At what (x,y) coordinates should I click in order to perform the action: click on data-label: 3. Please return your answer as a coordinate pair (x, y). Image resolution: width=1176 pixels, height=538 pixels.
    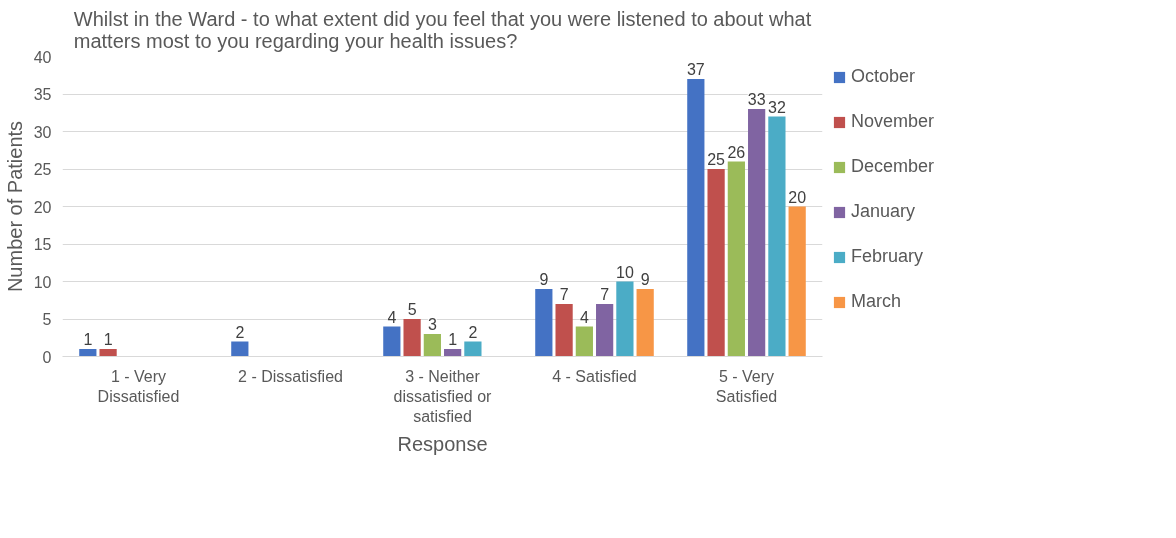
    Looking at the image, I should click on (432, 324).